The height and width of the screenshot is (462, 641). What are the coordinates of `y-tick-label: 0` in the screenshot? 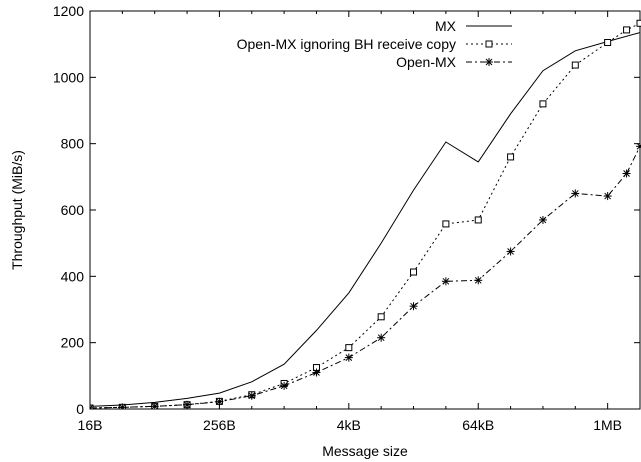 It's located at (80, 409).